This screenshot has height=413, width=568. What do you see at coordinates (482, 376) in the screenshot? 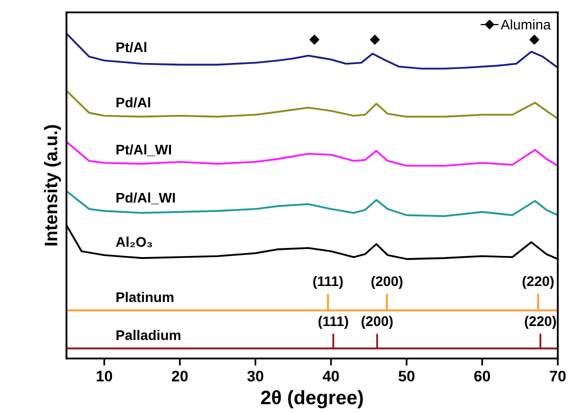
I see `x-tick-label: 60` at bounding box center [482, 376].